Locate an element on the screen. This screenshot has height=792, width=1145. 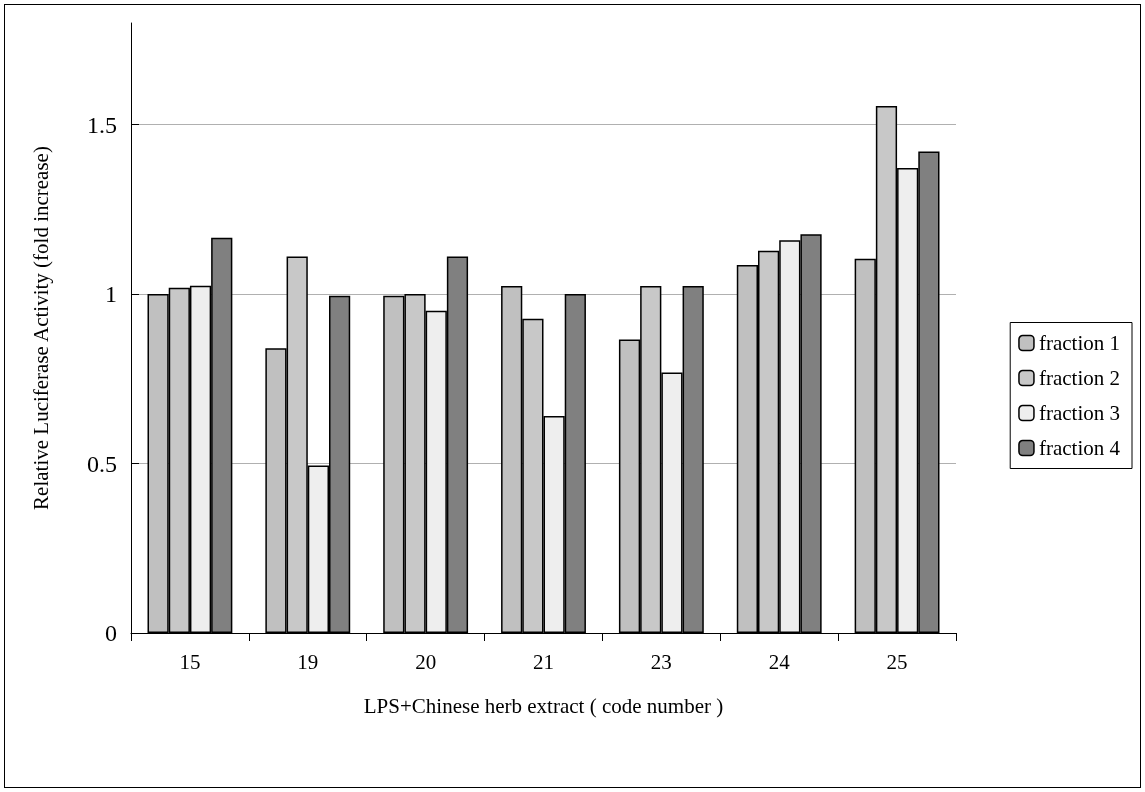
x-tick-label: 15 is located at coordinates (190, 661).